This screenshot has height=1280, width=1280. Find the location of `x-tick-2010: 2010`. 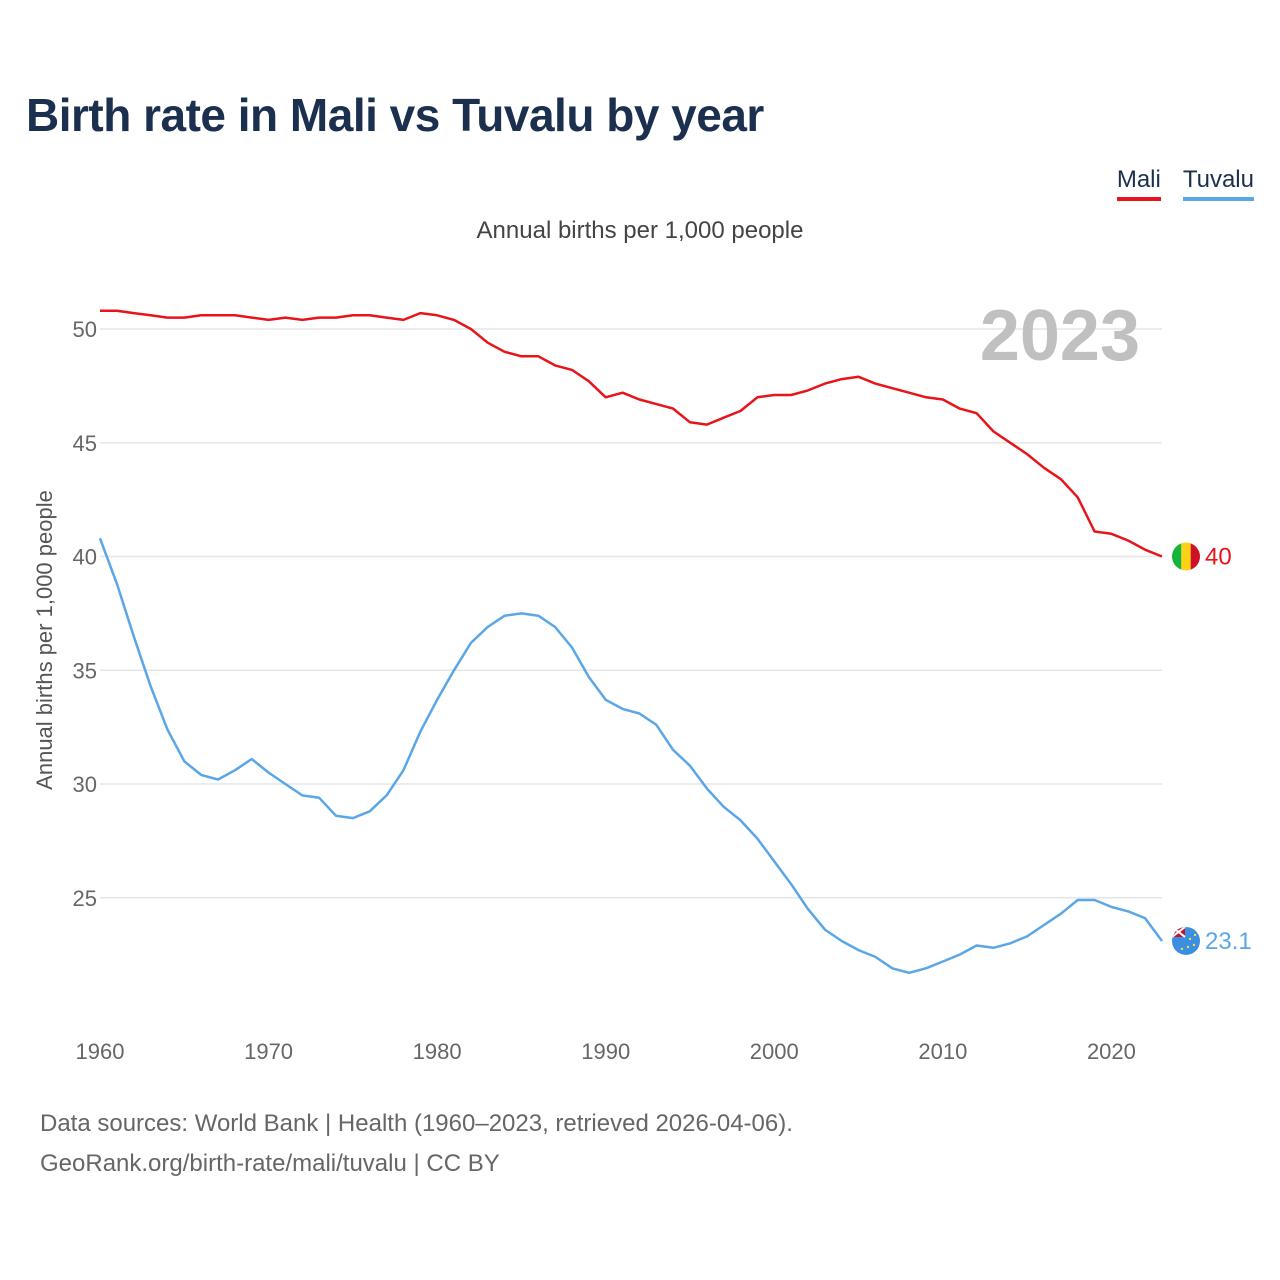

x-tick-2010: 2010 is located at coordinates (942, 1051).